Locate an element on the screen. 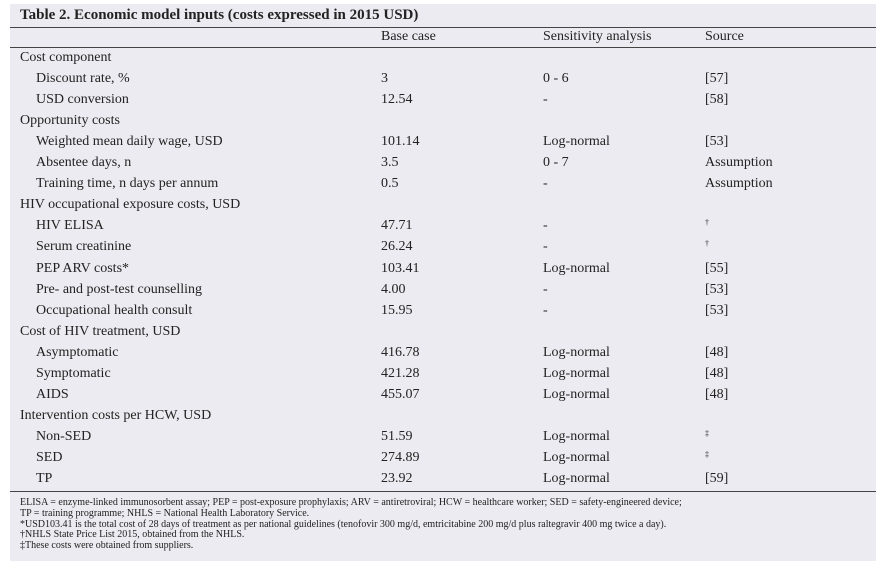  row-label: Asymptomatic is located at coordinates (77, 352).